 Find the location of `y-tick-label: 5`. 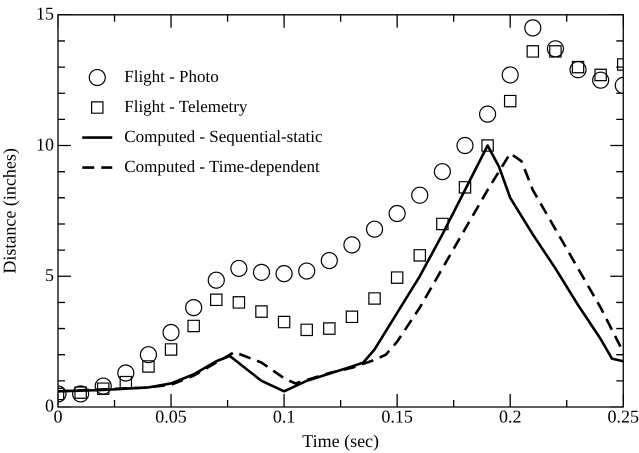

y-tick-label: 5 is located at coordinates (49, 275).